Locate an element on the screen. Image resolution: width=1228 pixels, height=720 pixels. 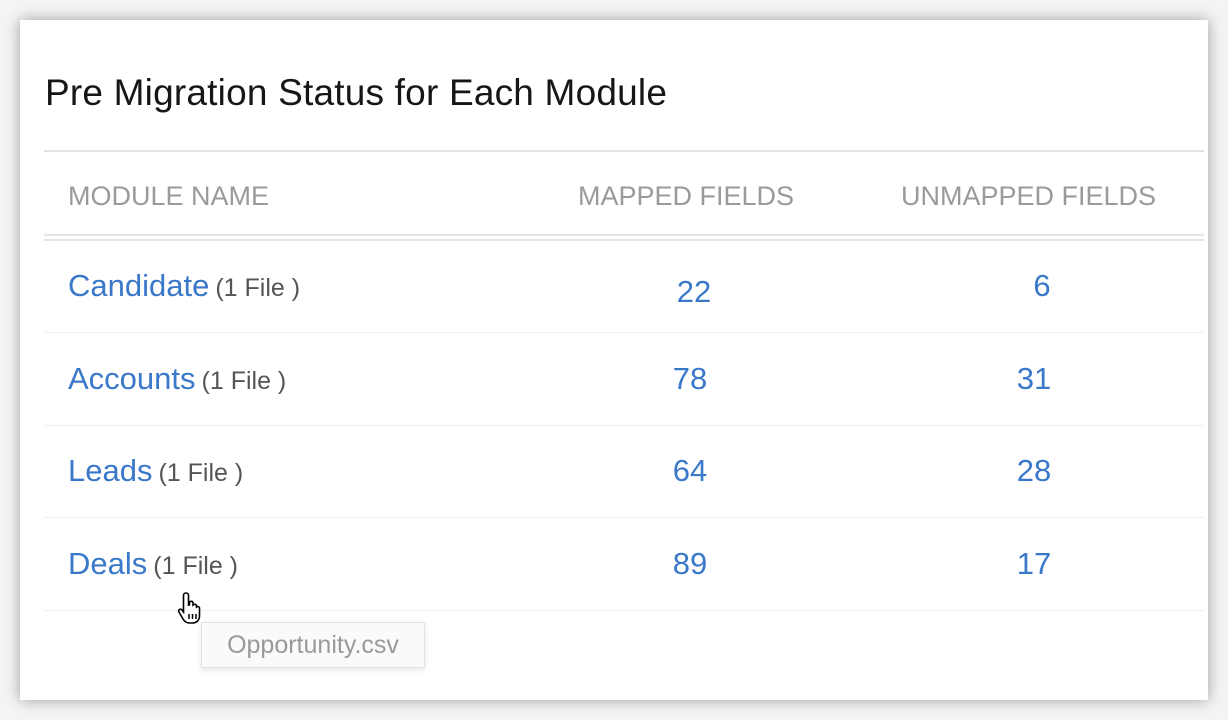
hand-pointer-icon is located at coordinates (189, 608).